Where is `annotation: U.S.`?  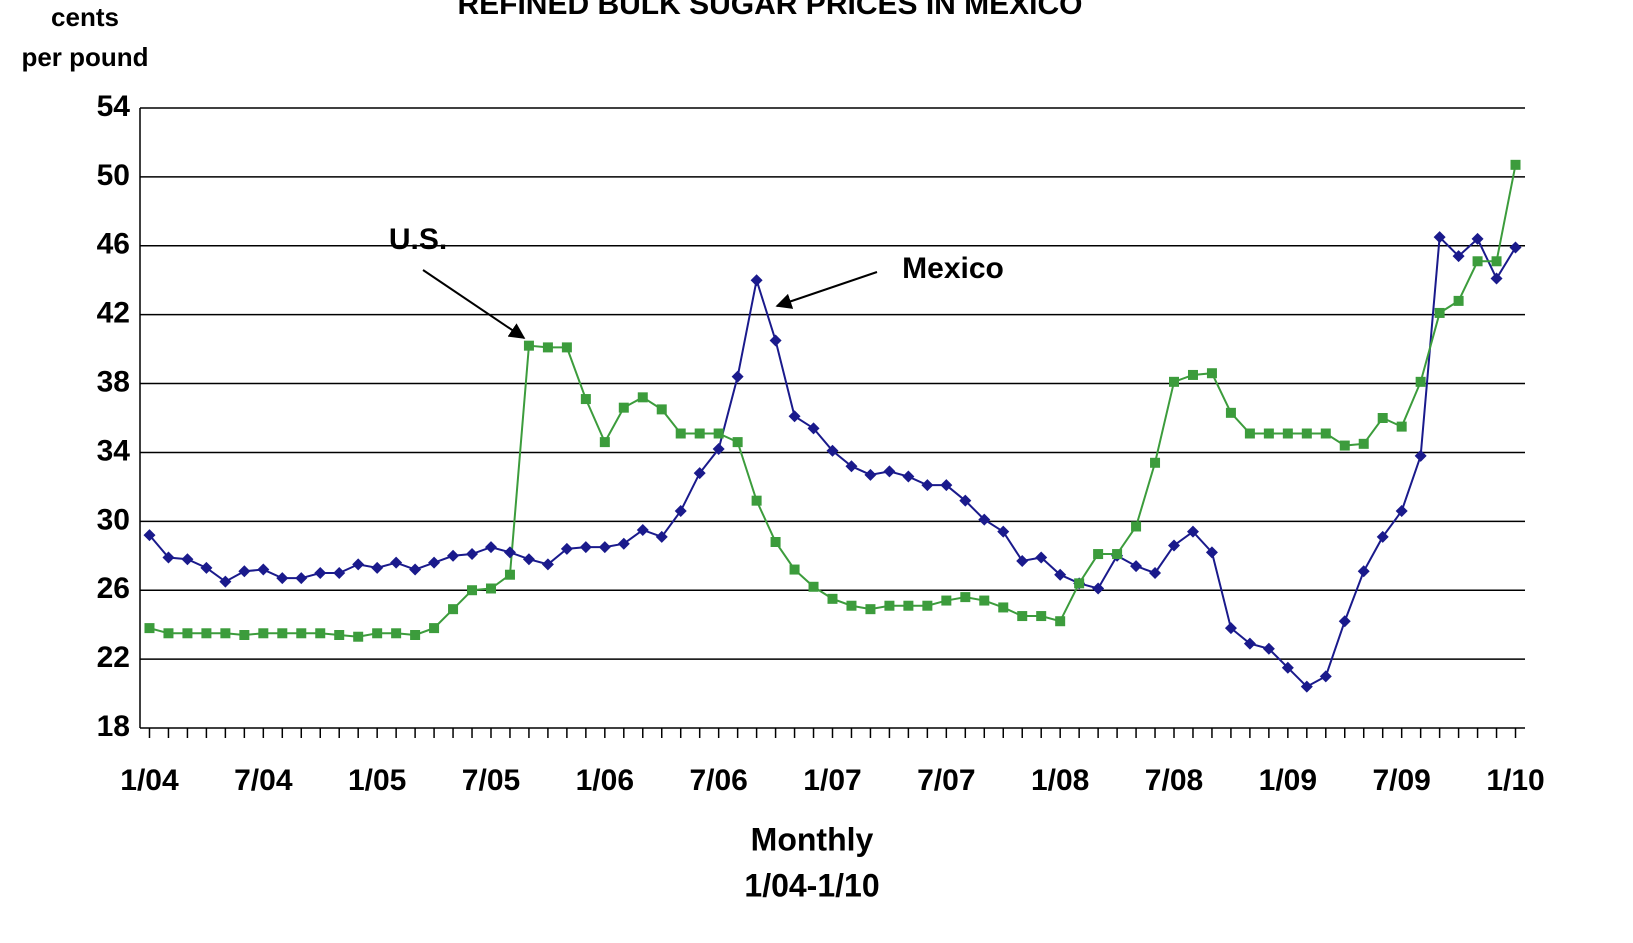 annotation: U.S. is located at coordinates (418, 239).